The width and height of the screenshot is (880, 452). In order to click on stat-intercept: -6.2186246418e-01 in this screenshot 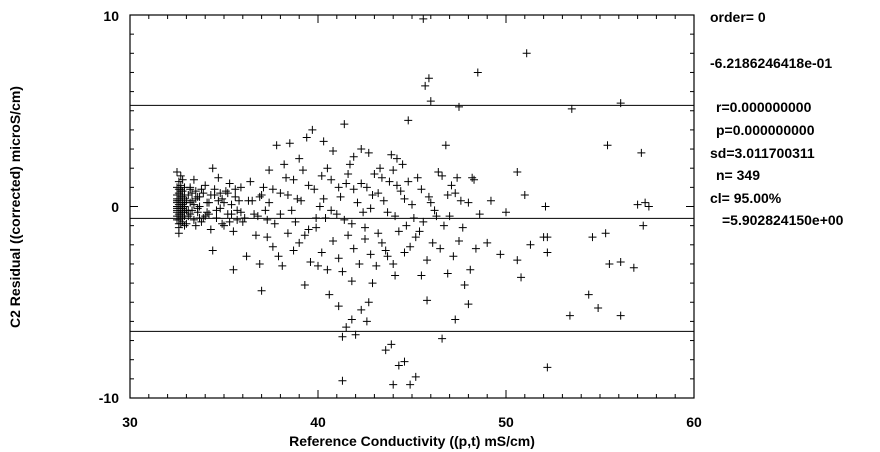, I will do `click(771, 63)`.